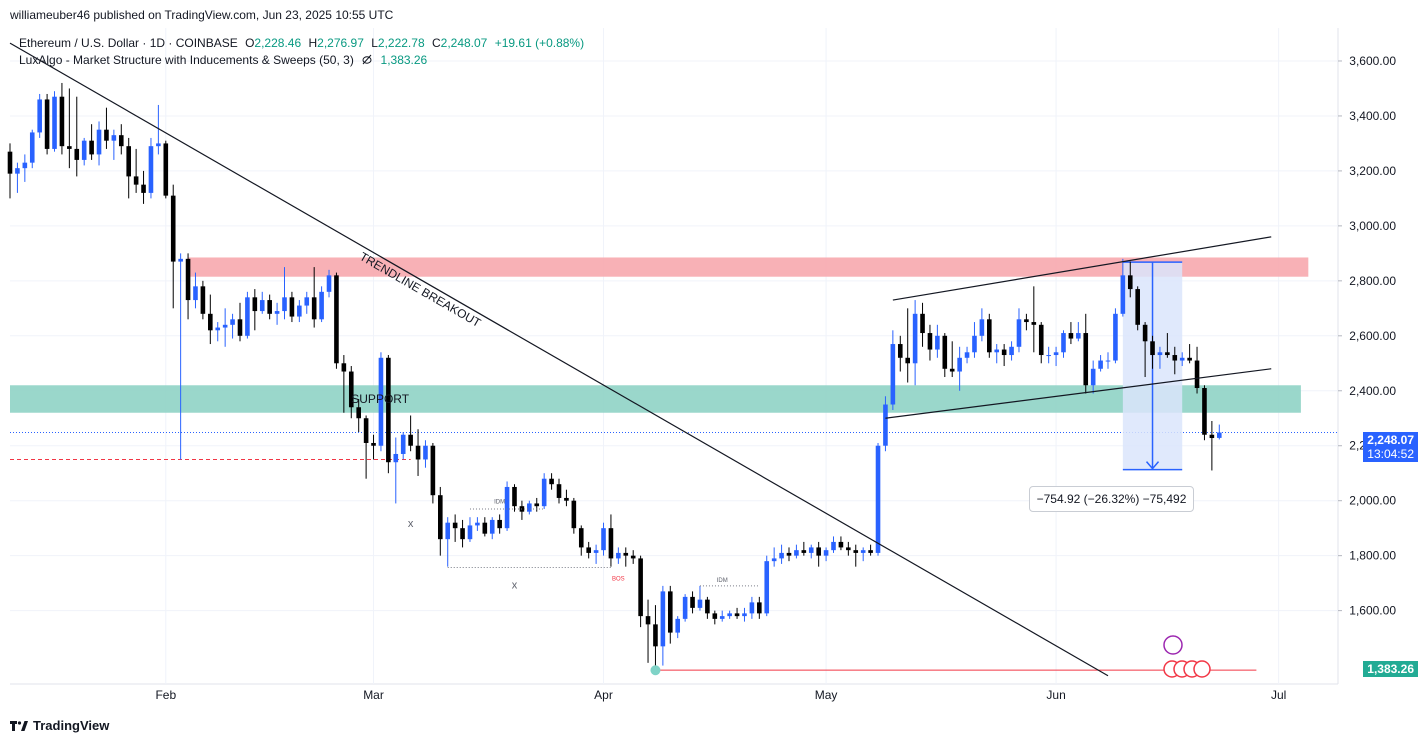 The width and height of the screenshot is (1422, 745). Describe the element at coordinates (603, 695) in the screenshot. I see `x-tick-label: Apr` at that location.